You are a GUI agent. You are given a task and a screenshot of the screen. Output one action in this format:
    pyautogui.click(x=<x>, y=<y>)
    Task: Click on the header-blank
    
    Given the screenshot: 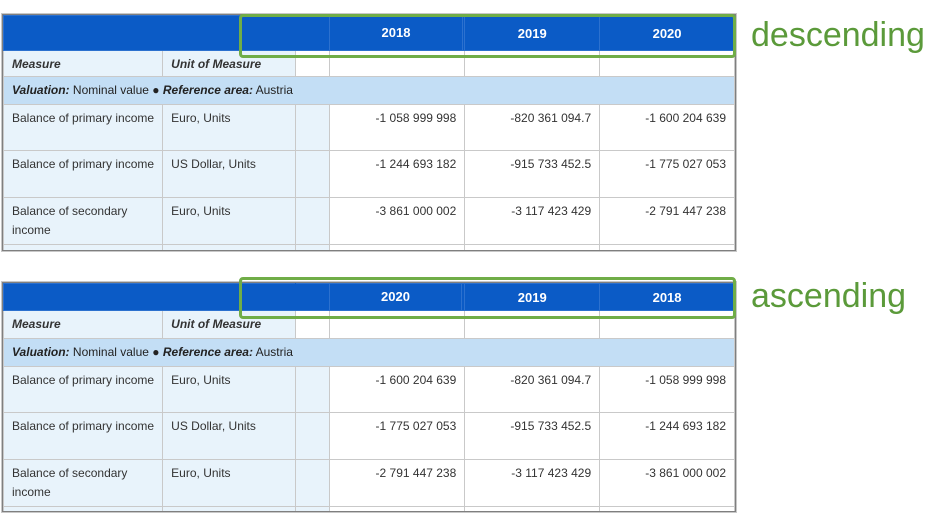 What is the action you would take?
    pyautogui.click(x=149, y=33)
    